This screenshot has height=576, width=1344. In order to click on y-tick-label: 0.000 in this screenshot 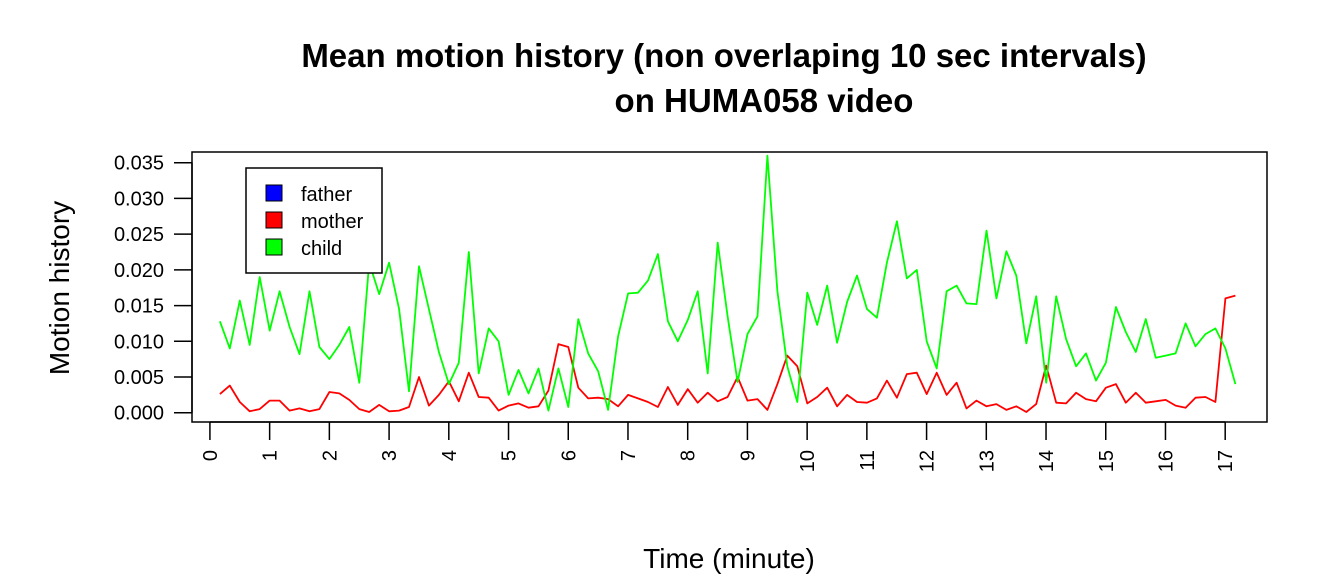, I will do `click(139, 414)`.